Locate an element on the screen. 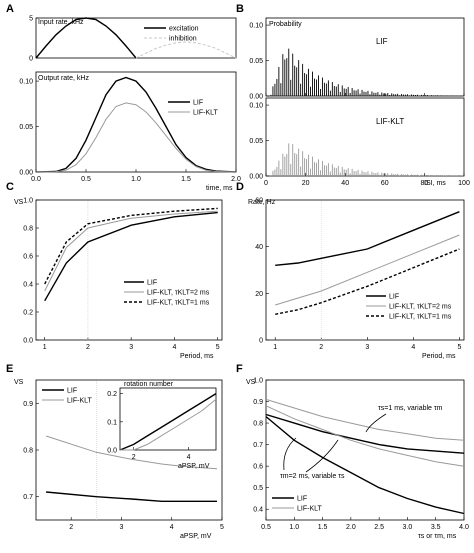 The height and width of the screenshot is (553, 474). x-tick-label: 1.5 is located at coordinates (323, 527).